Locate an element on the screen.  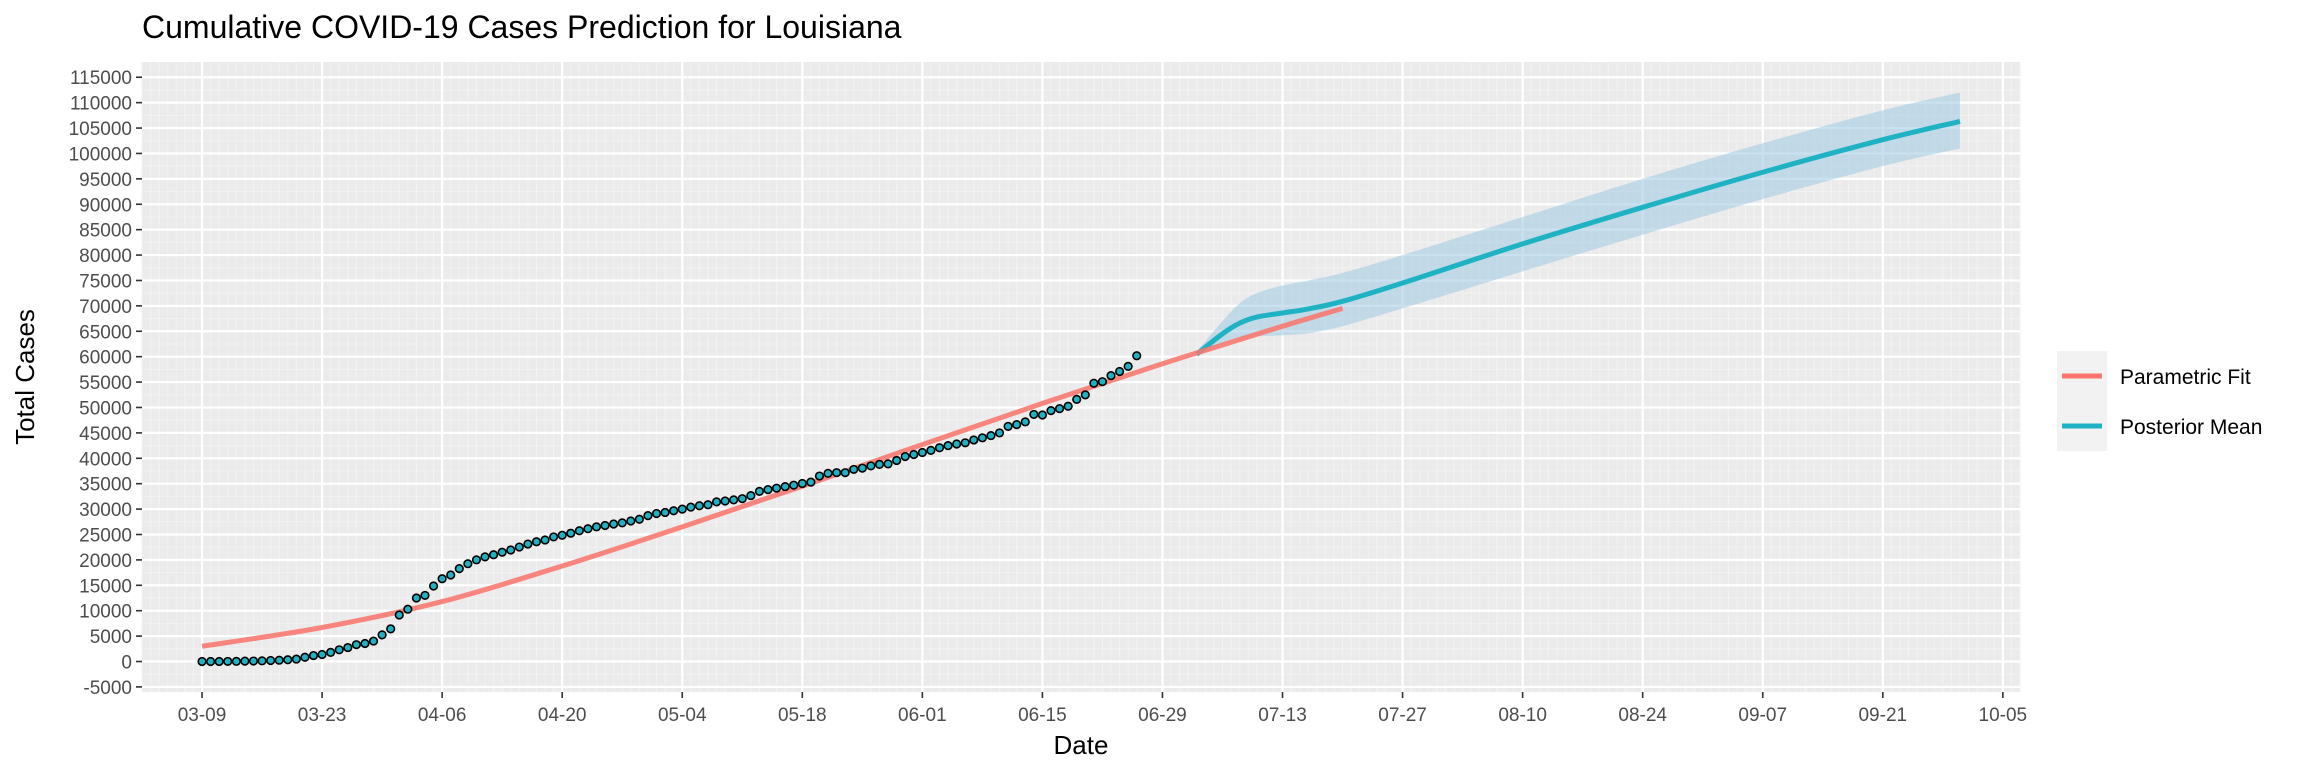
x-tick-label: 07-27 is located at coordinates (1402, 715).